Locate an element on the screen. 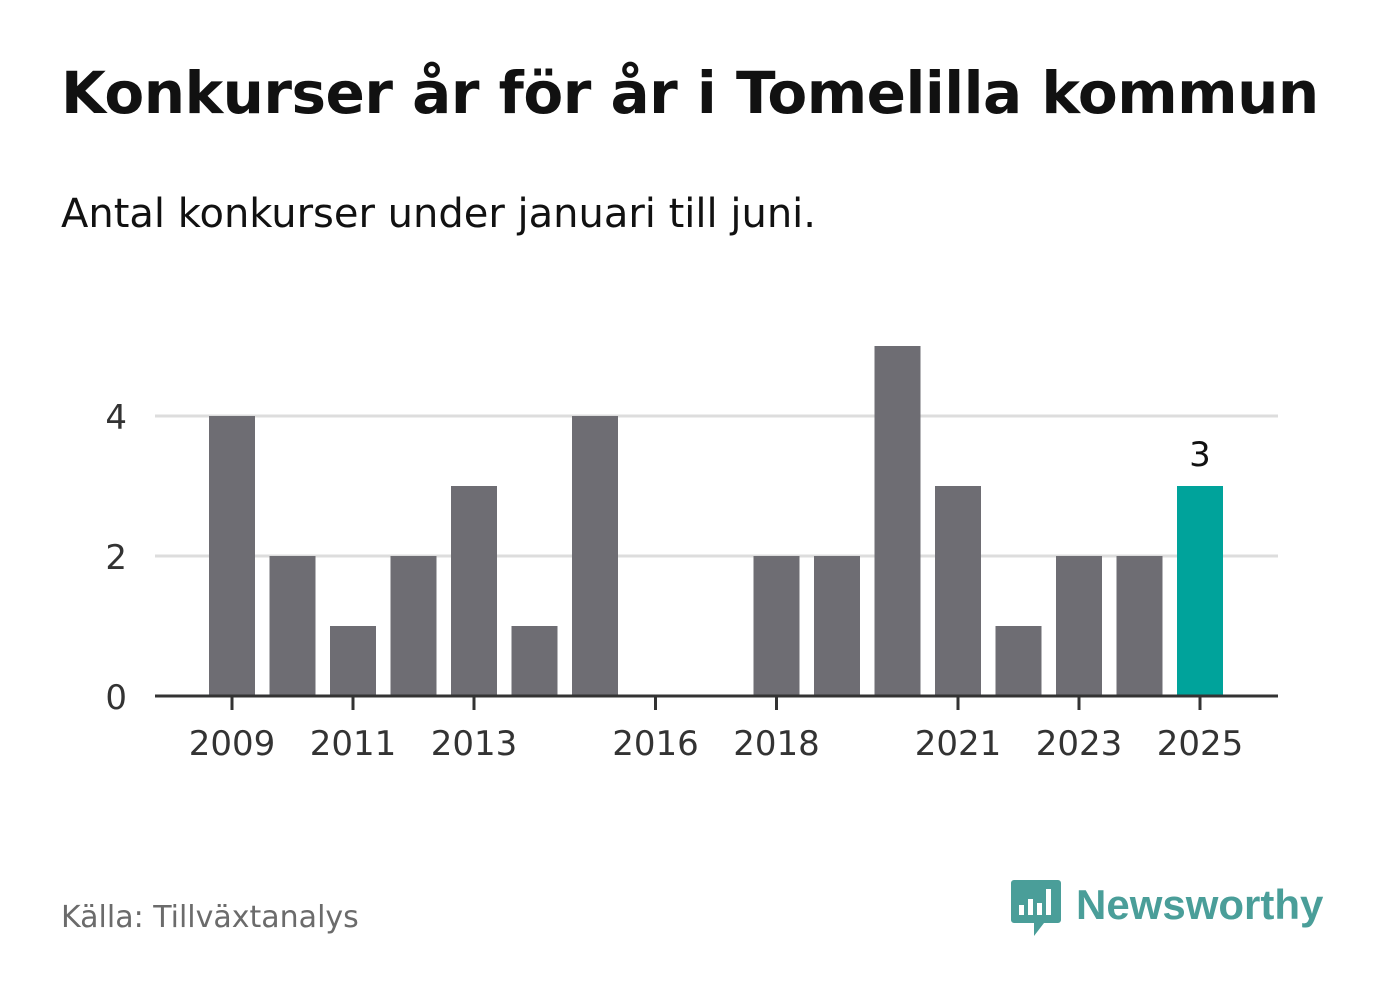 The image size is (1382, 999). chart-subtitle: Antal konkurser under januari till juni. is located at coordinates (438, 214).